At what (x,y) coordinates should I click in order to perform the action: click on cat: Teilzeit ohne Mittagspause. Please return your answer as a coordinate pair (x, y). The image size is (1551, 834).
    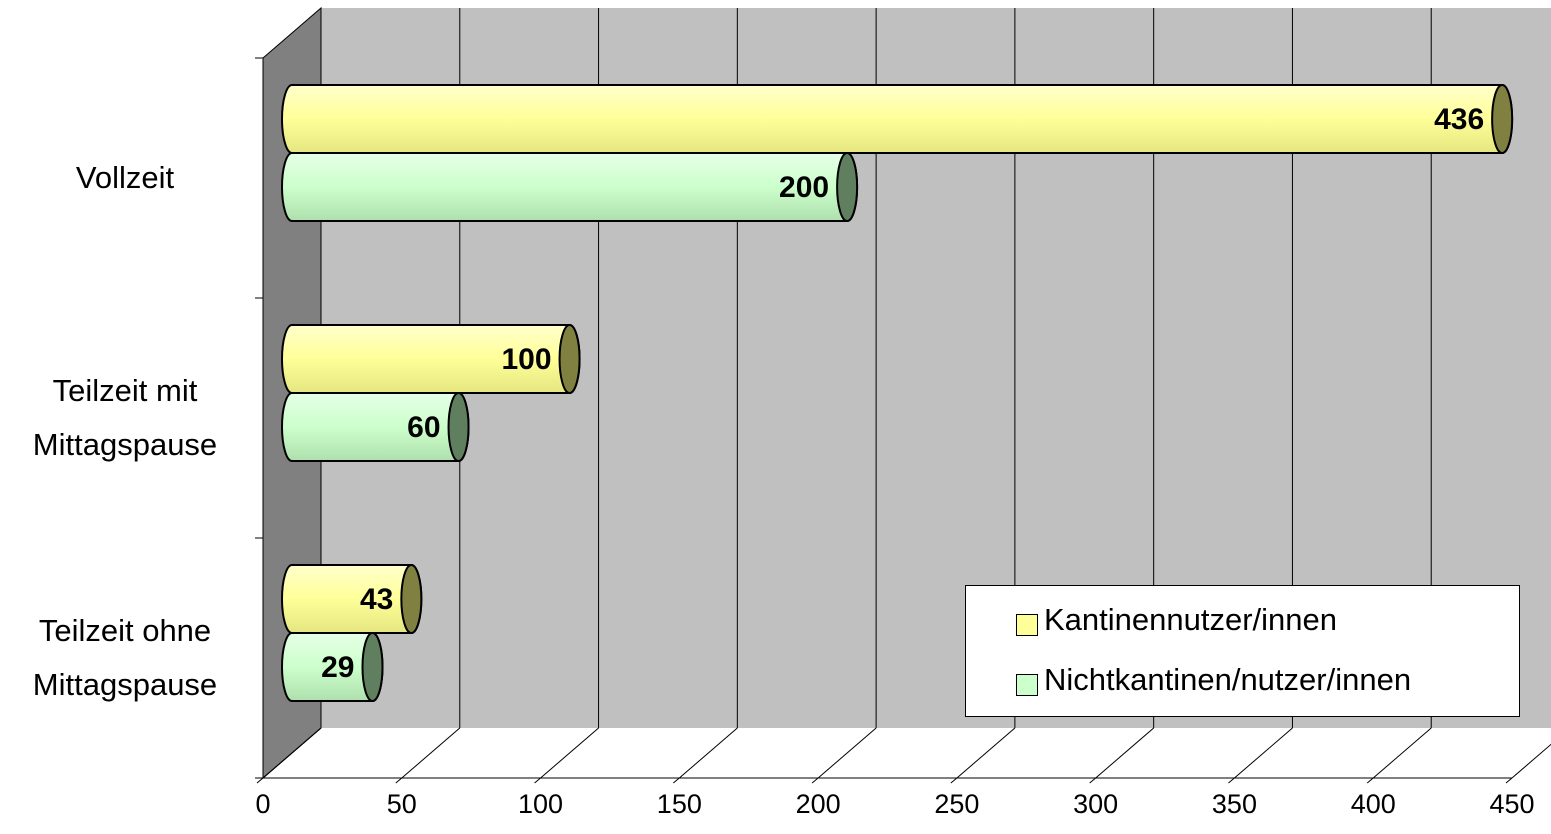
    Looking at the image, I should click on (125, 657).